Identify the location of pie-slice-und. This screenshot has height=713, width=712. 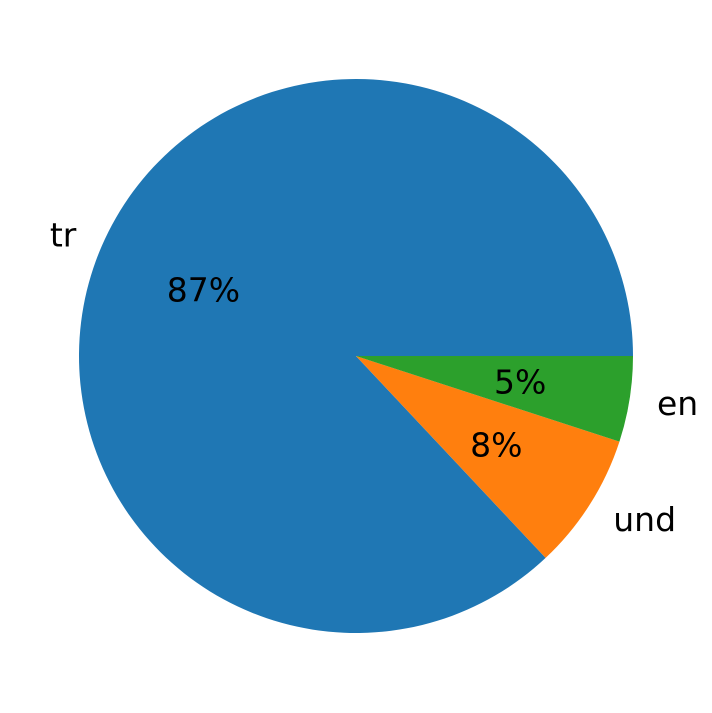
(488, 457).